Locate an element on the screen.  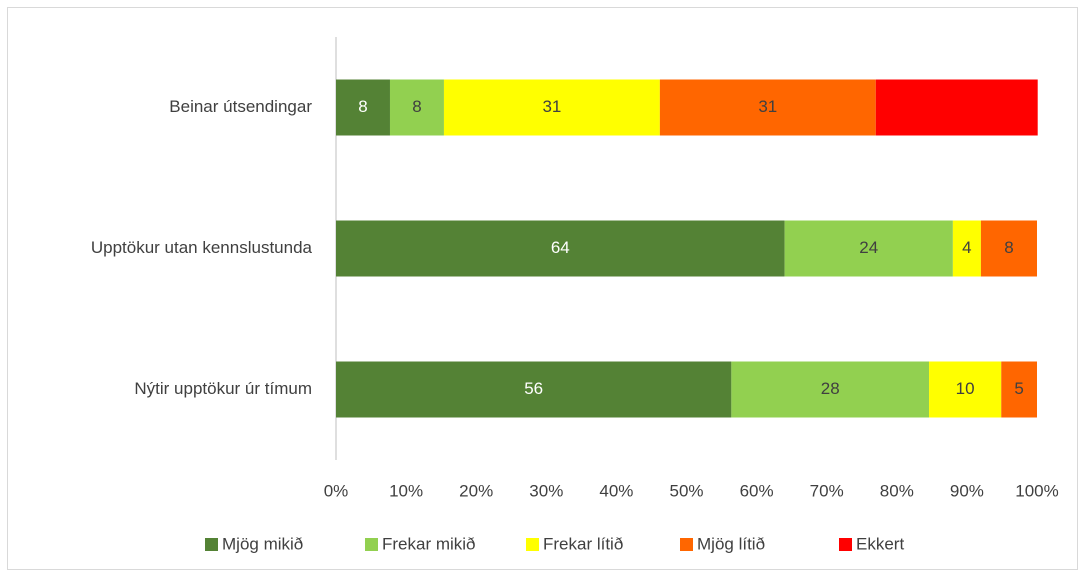
legend-label: Frekar mikið is located at coordinates (429, 543).